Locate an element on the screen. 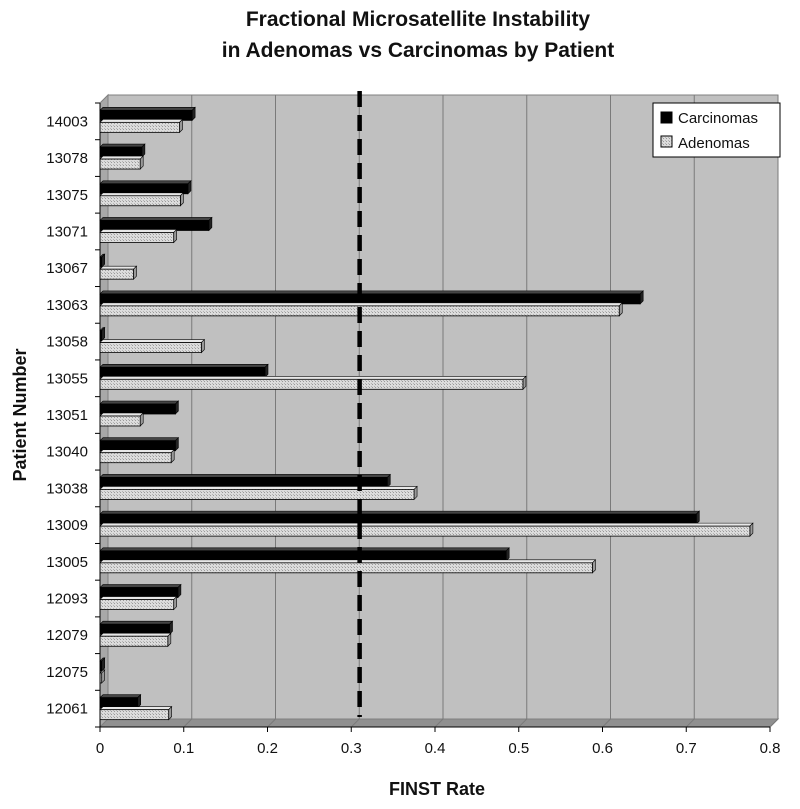 This screenshot has height=809, width=800. y-tick-label: 13051 is located at coordinates (67, 415).